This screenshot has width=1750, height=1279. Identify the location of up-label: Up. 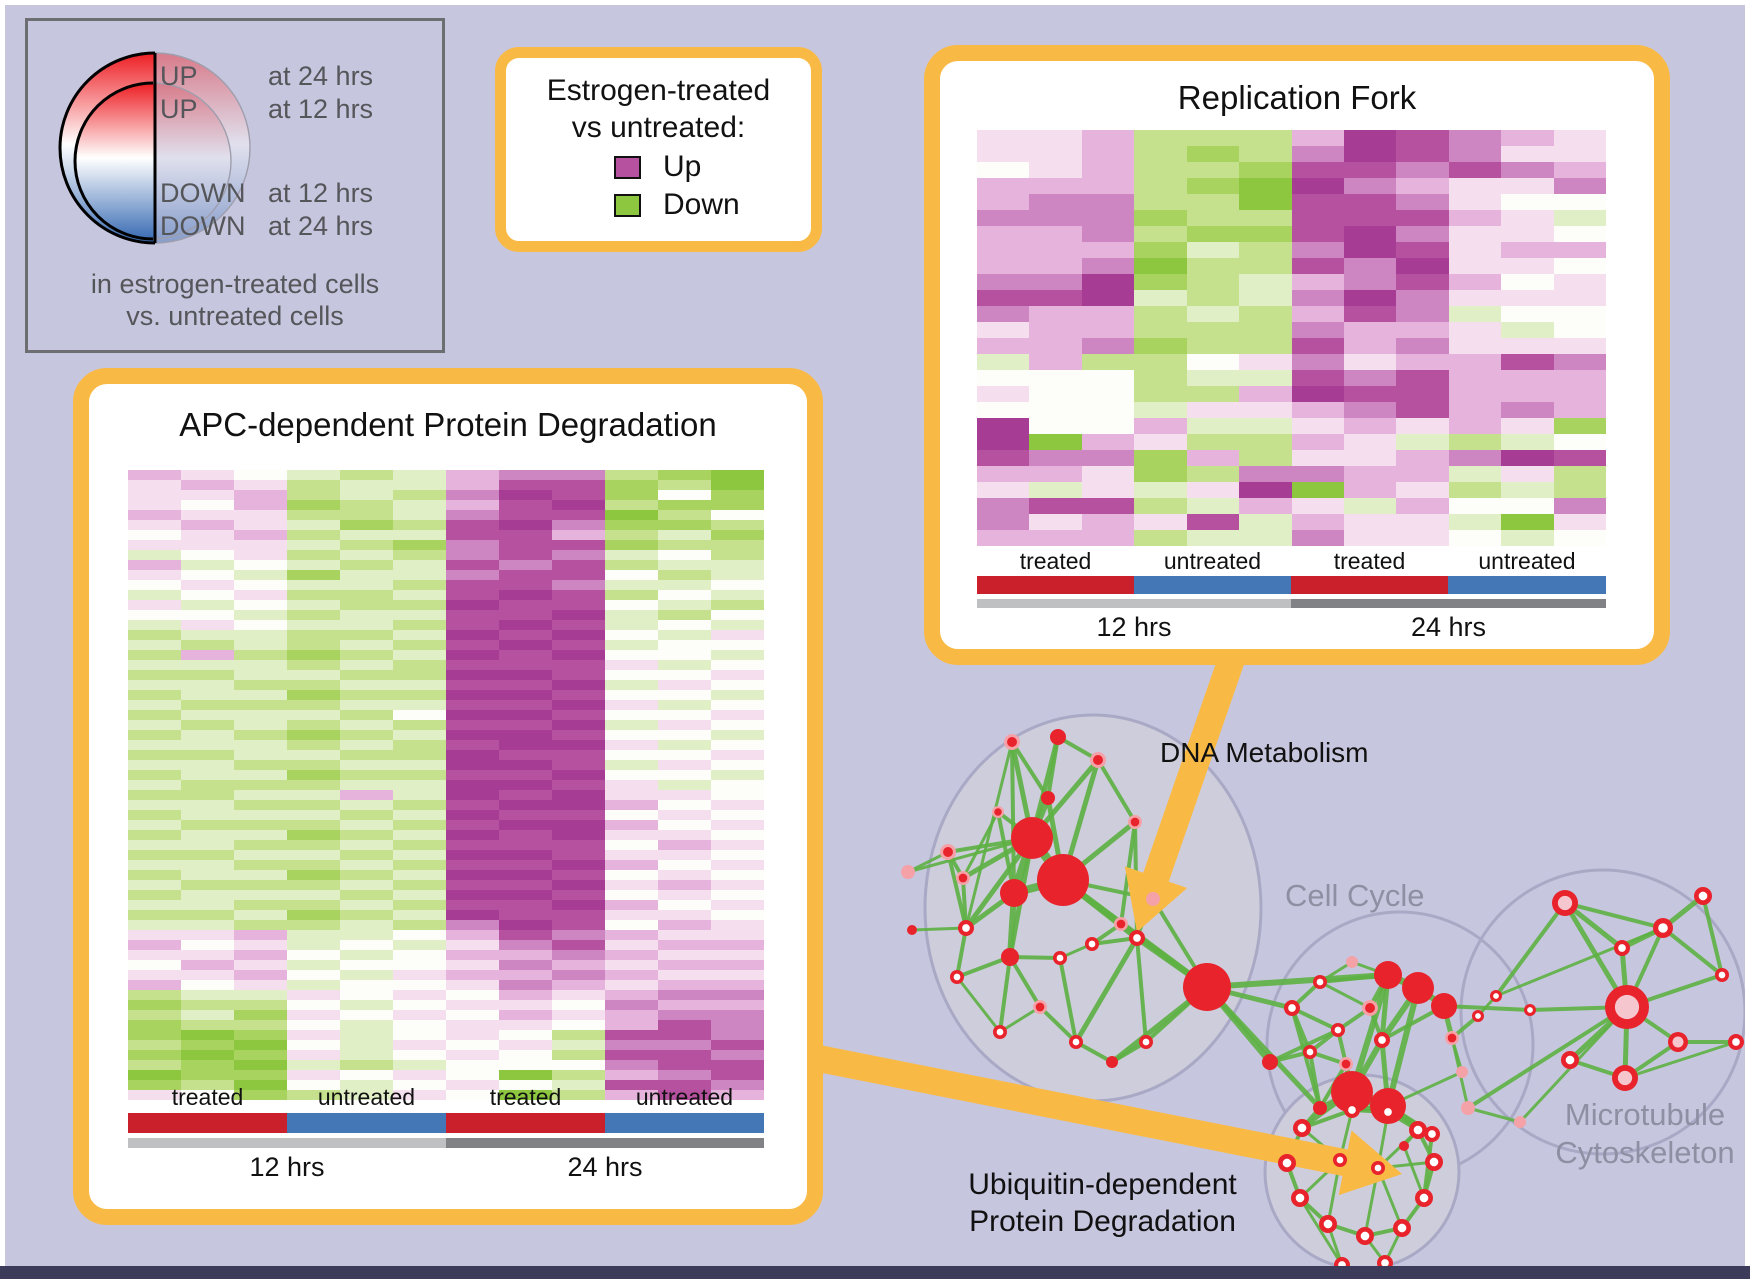
(682, 166).